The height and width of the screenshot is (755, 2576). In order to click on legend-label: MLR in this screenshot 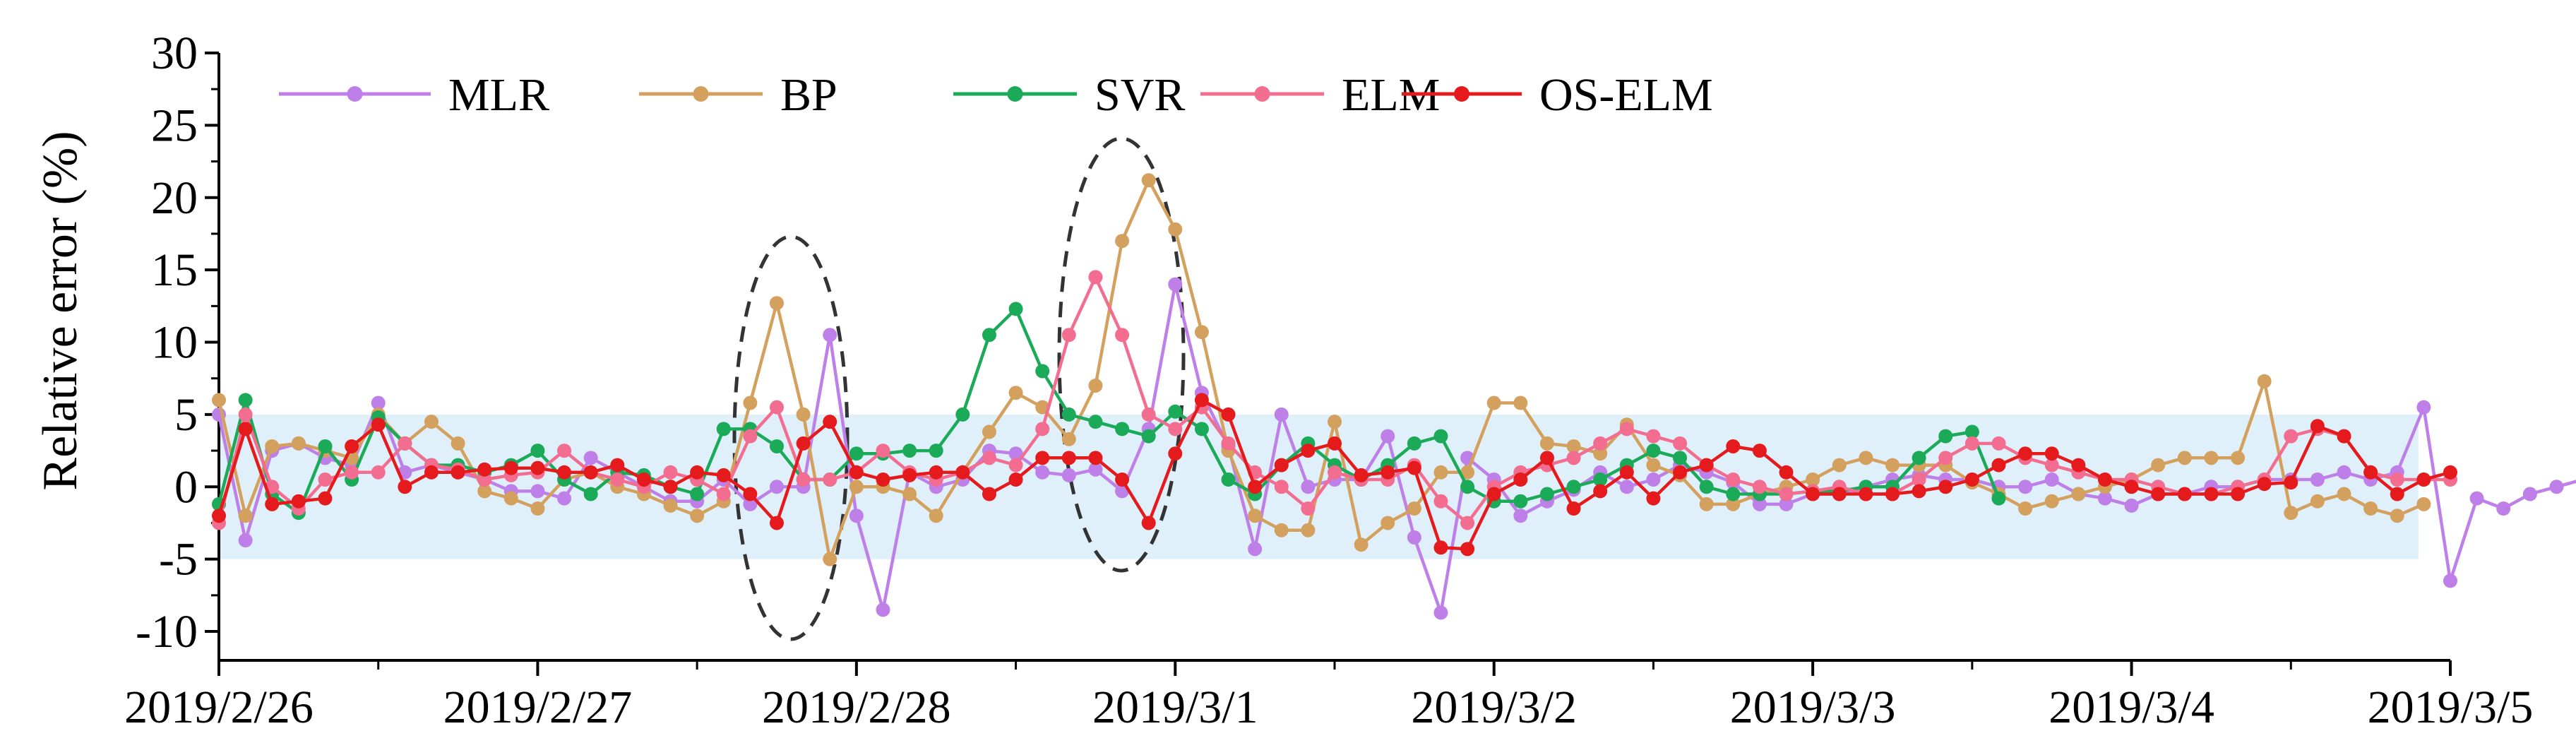, I will do `click(498, 95)`.